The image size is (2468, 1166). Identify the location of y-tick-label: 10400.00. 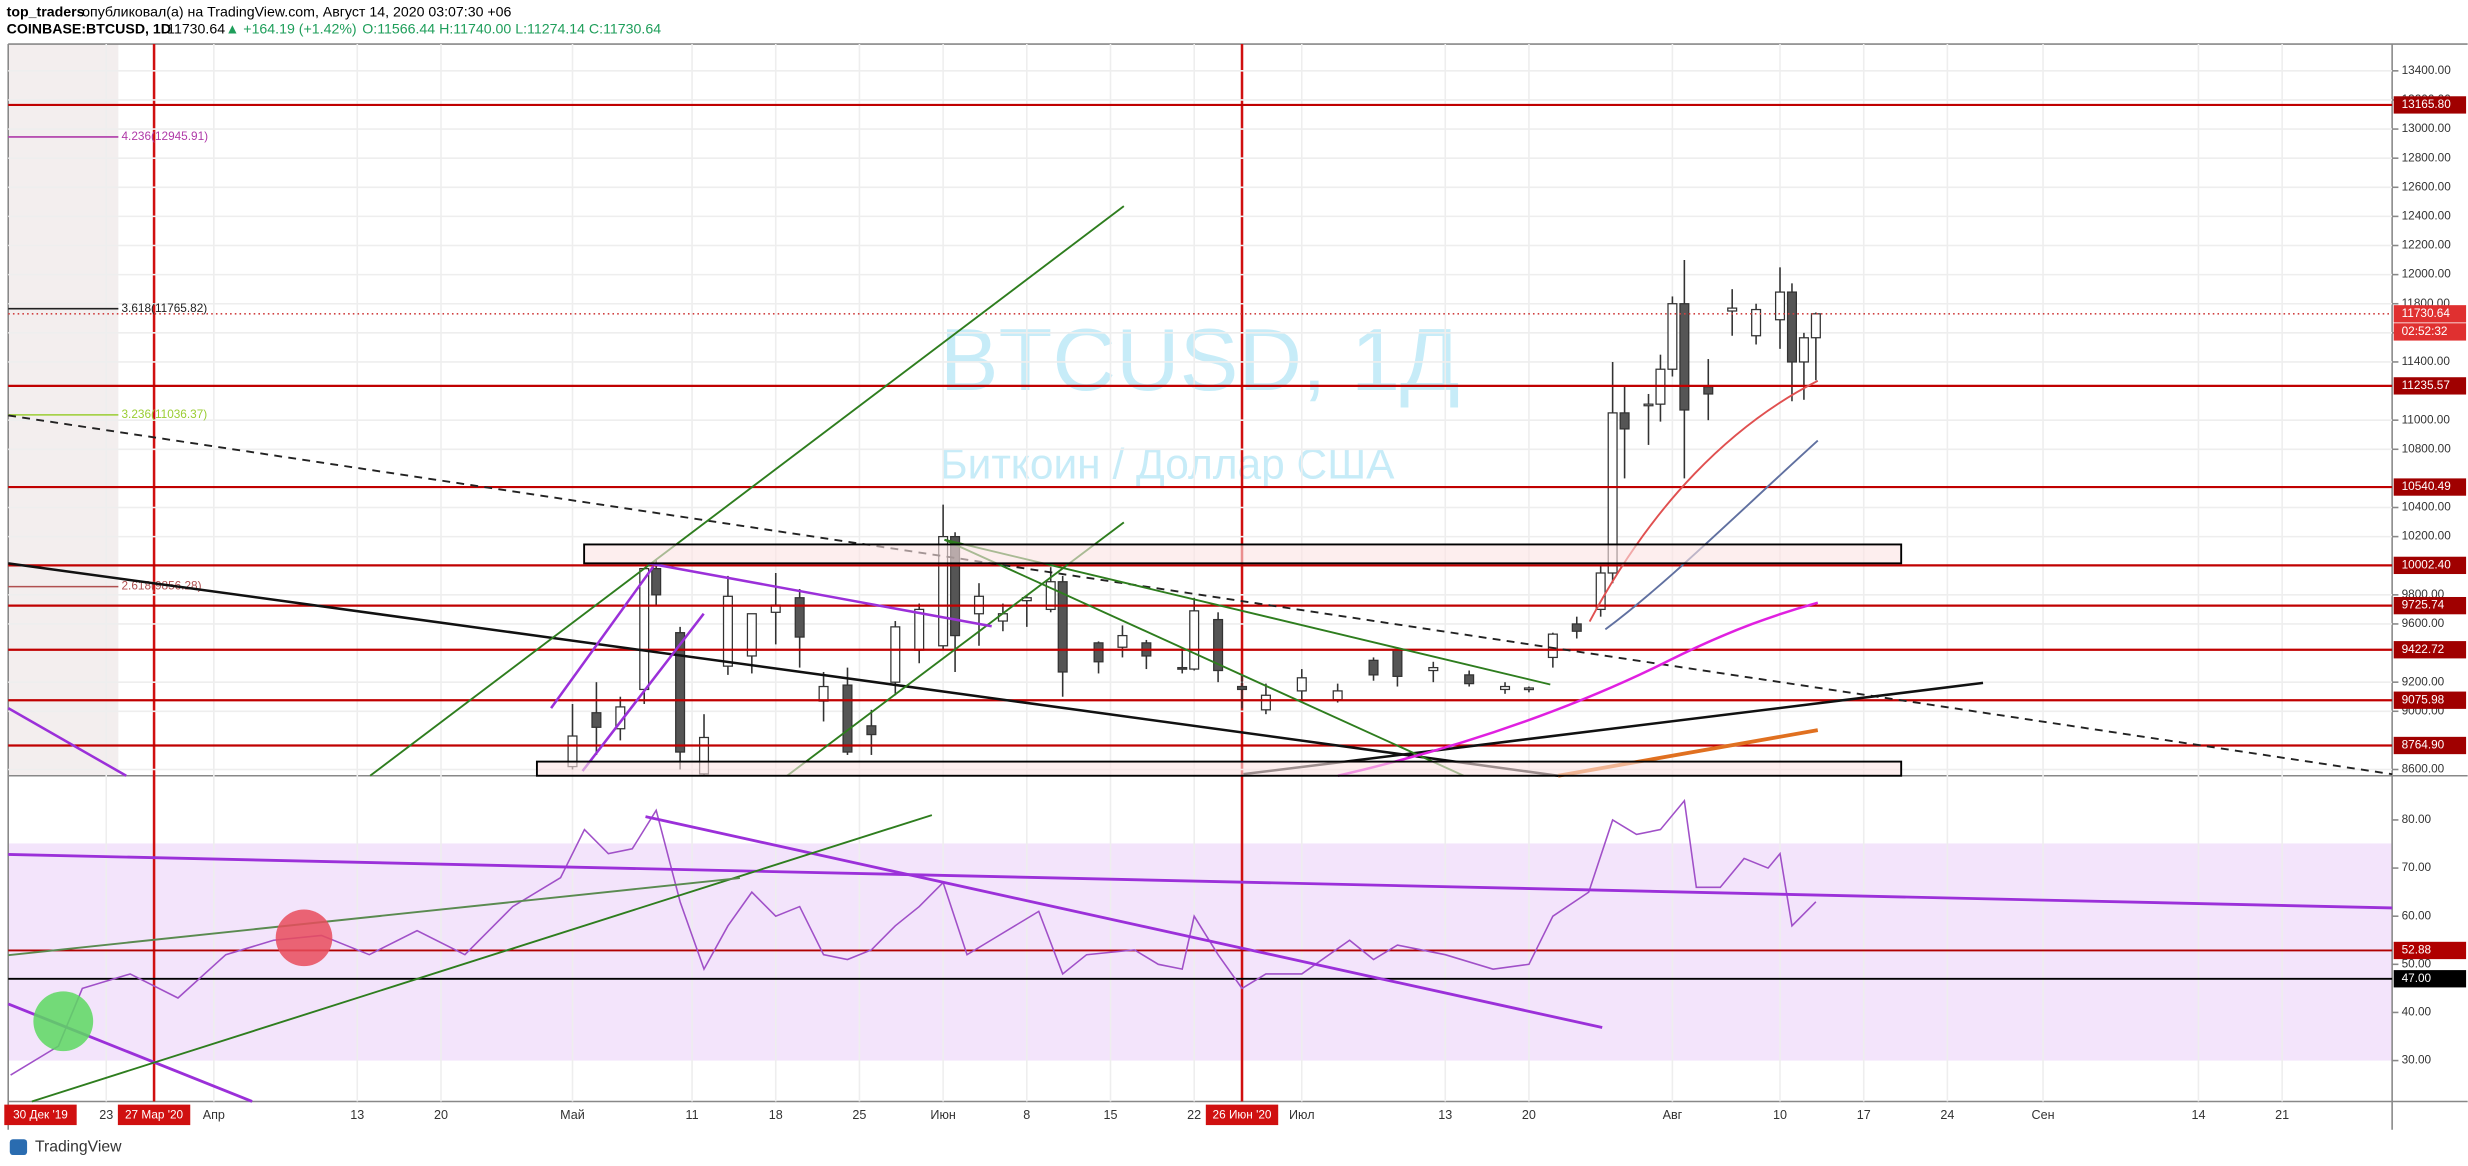
(2427, 507).